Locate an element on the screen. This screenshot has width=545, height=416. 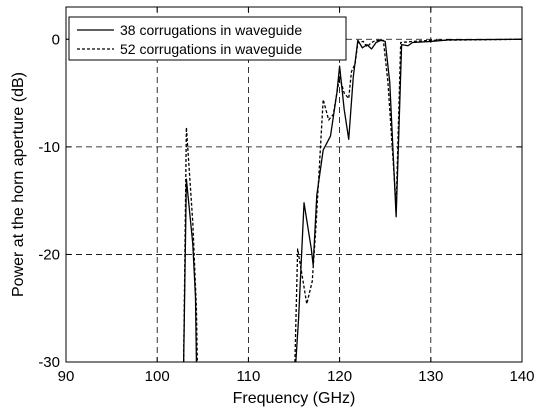
y-axis-label: Power at the horn aperture (dB) is located at coordinates (18, 184).